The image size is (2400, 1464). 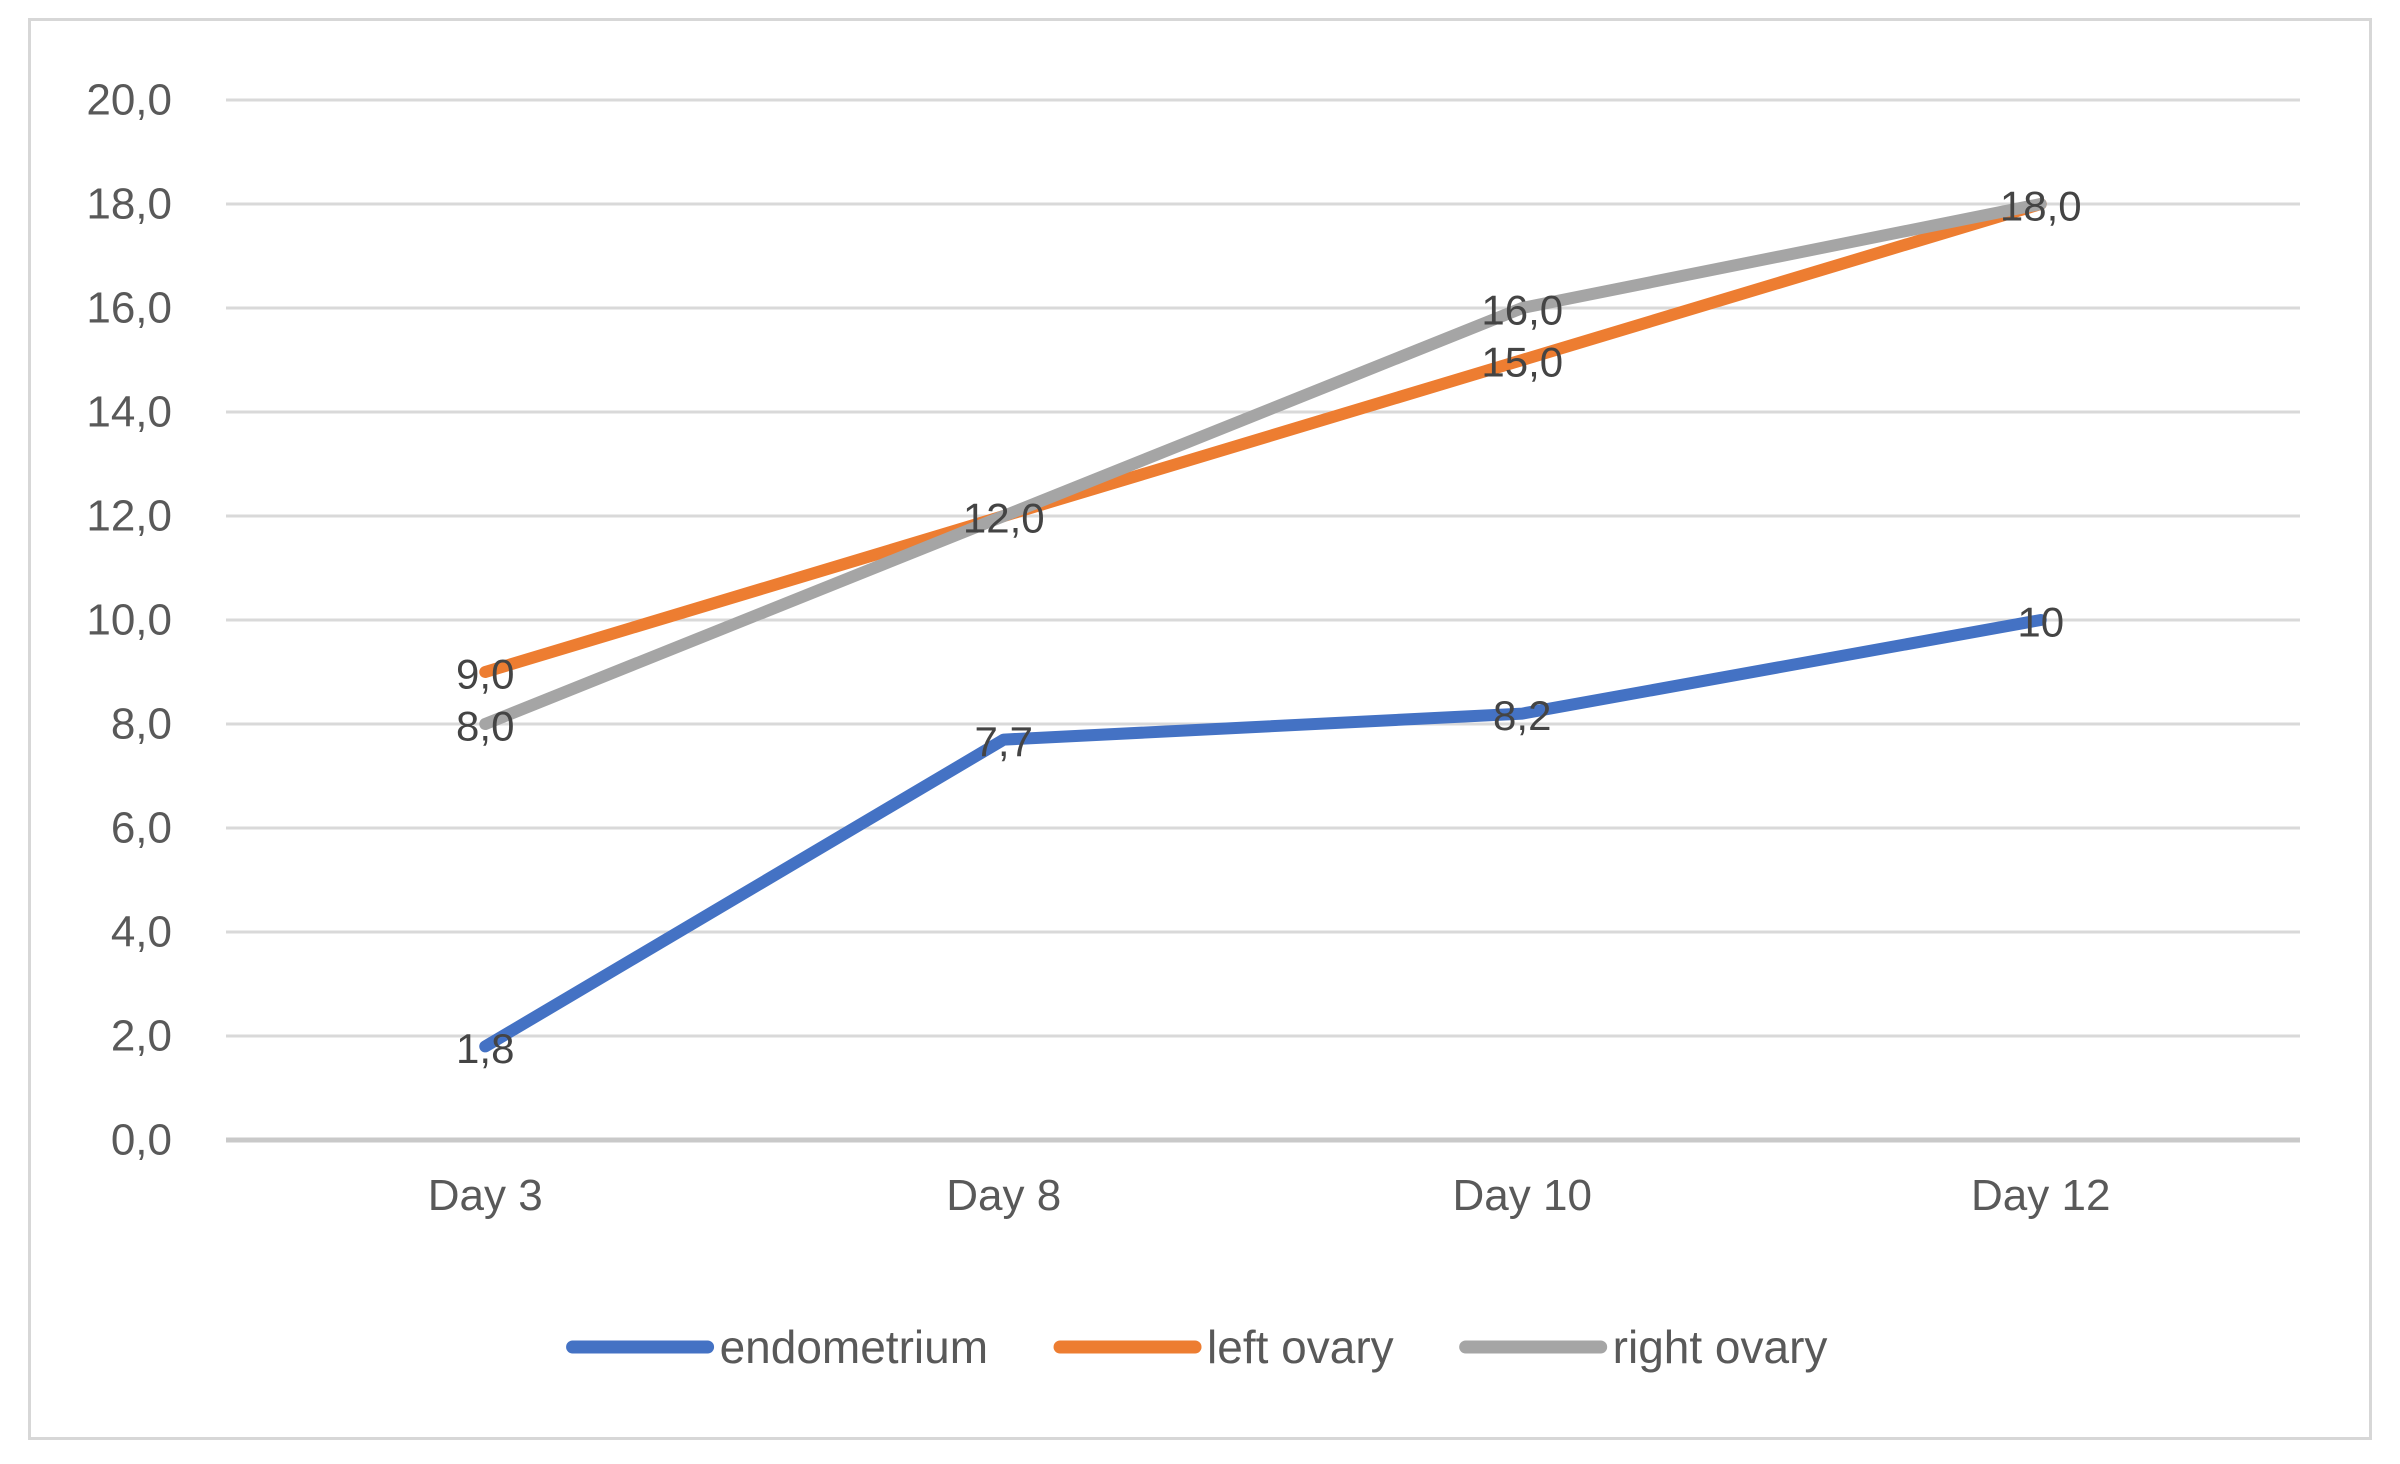 I want to click on legend-item-endometrium: endometrium, so click(x=777, y=1347).